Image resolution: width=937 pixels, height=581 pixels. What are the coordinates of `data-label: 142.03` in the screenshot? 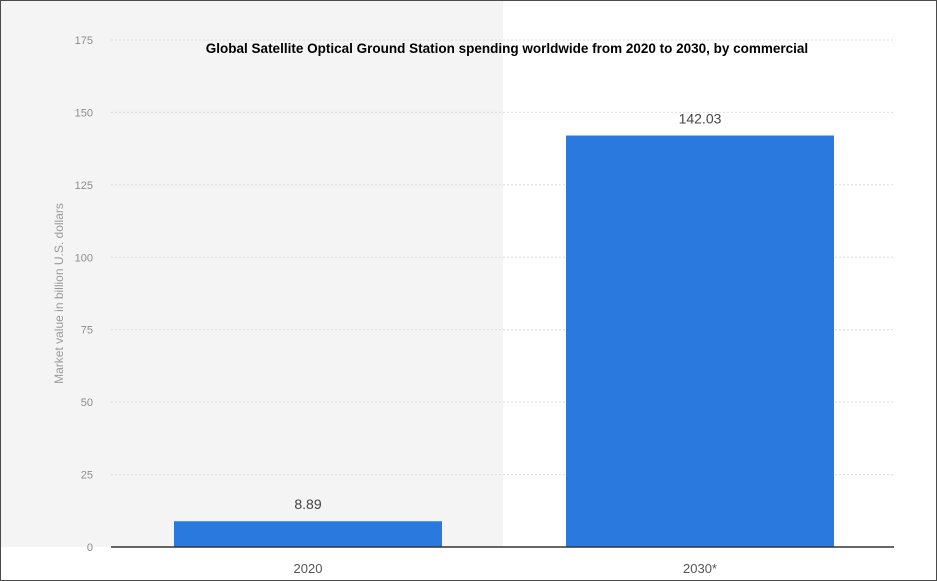 It's located at (700, 119).